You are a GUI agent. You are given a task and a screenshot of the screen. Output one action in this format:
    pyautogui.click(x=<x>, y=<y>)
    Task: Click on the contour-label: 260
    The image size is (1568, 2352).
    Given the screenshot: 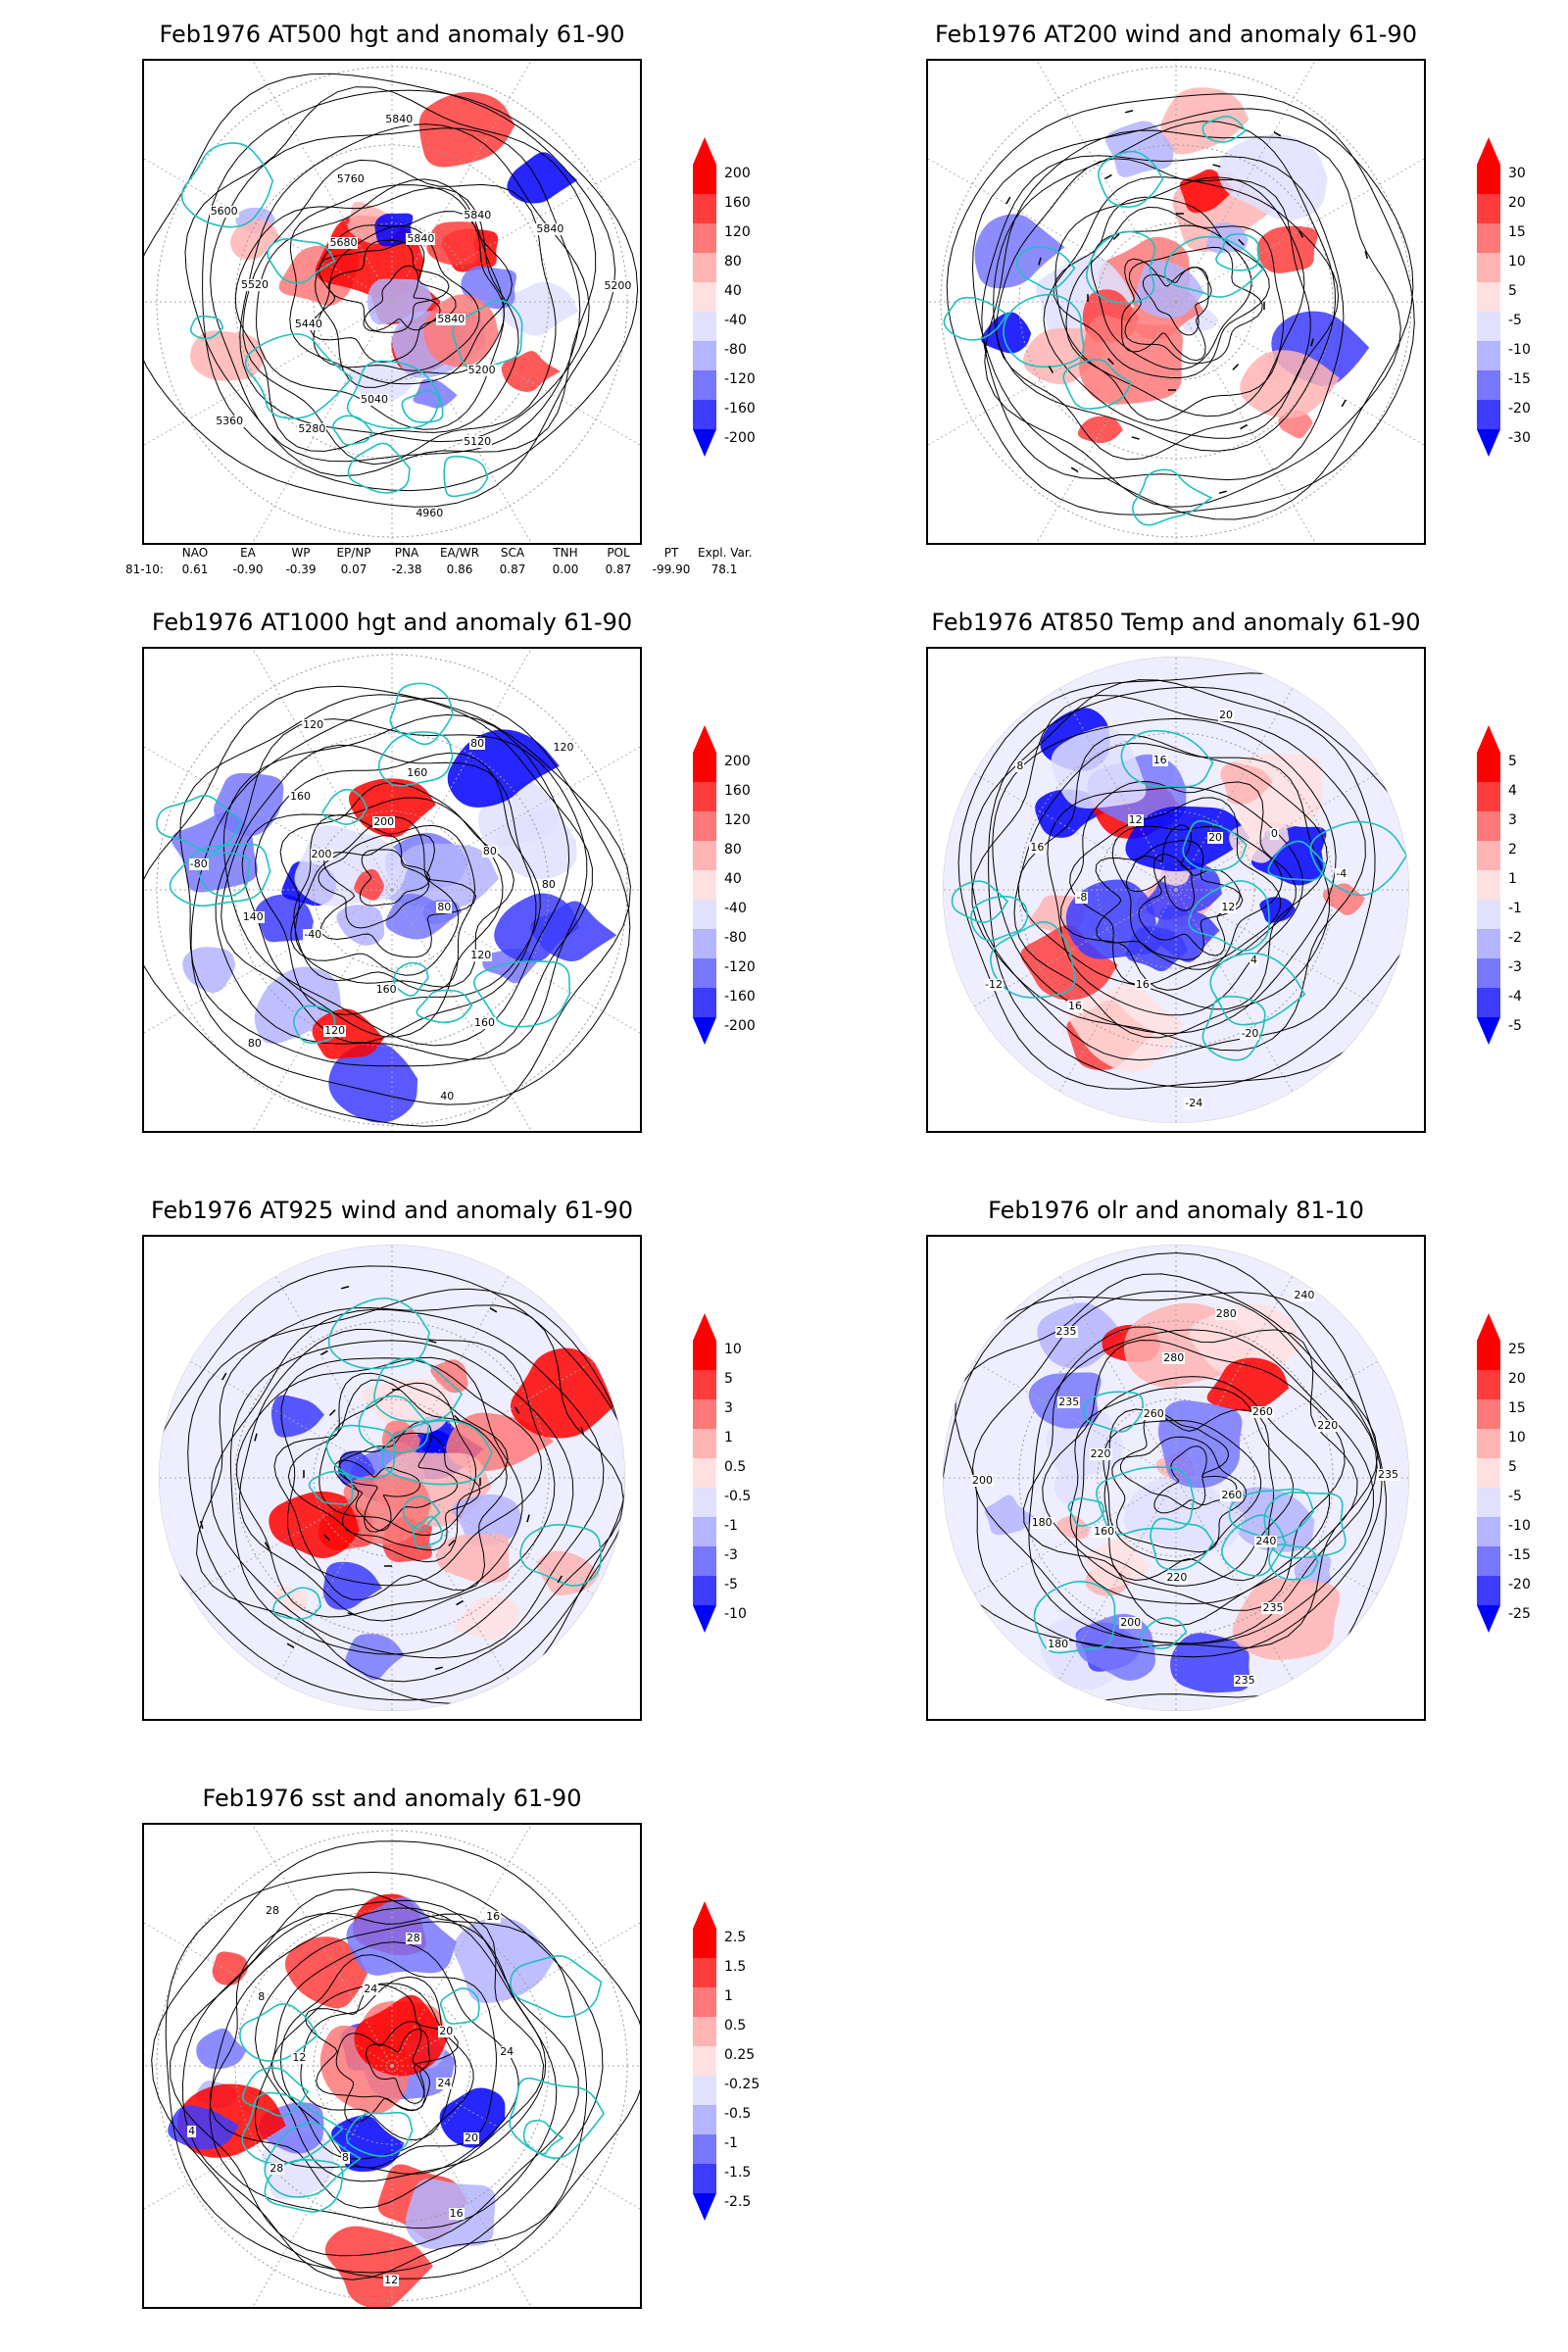 What is the action you would take?
    pyautogui.click(x=1153, y=1413)
    